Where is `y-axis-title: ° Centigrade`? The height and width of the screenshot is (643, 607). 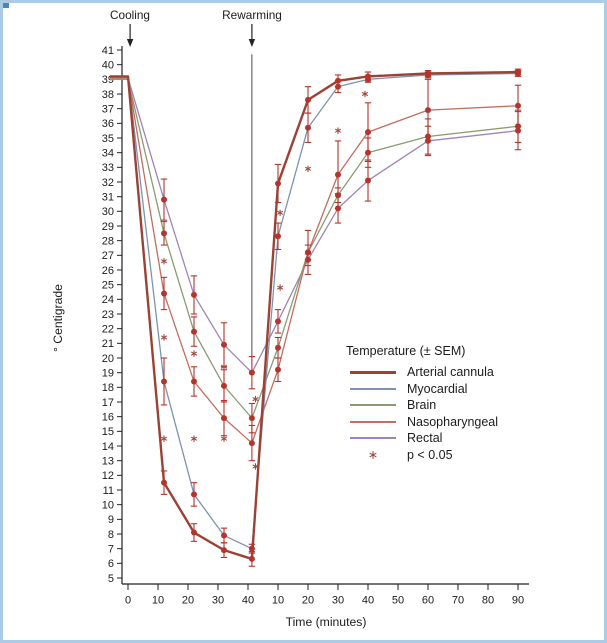
y-axis-title: ° Centigrade is located at coordinates (58, 318).